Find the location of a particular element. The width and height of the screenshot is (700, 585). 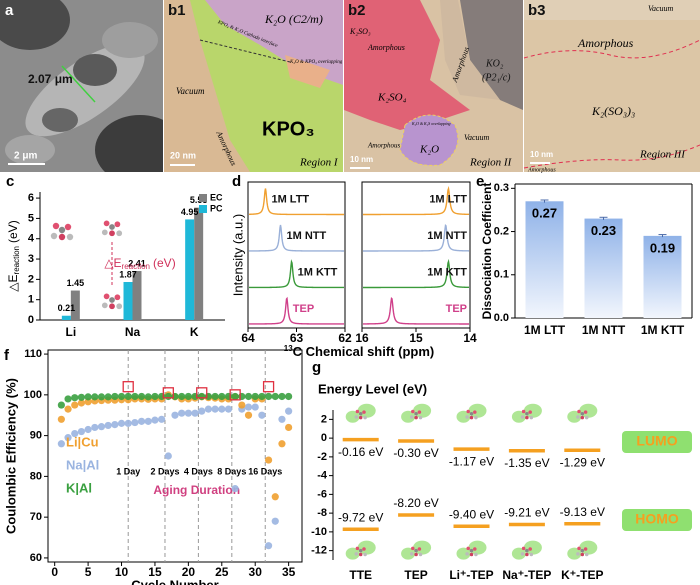

x-tick-label: 10 is located at coordinates (122, 572).